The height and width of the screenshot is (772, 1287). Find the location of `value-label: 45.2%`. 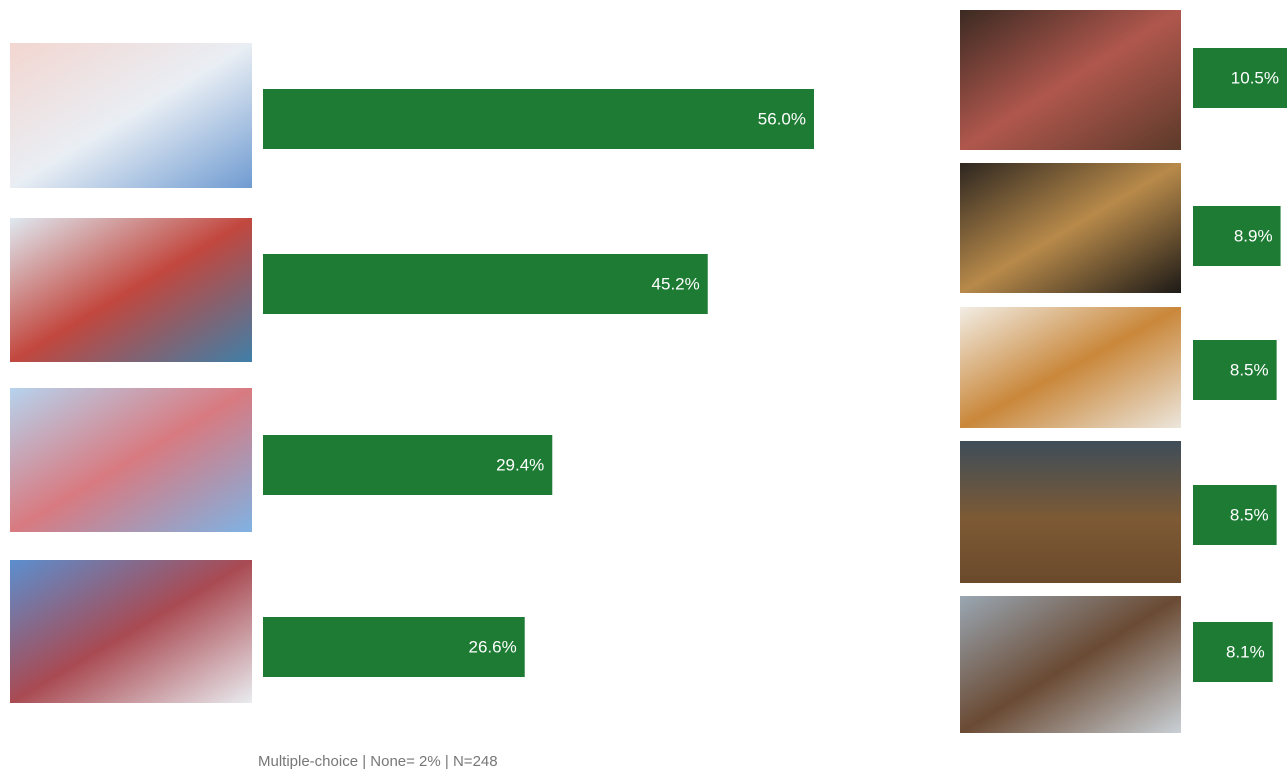

value-label: 45.2% is located at coordinates (676, 283).